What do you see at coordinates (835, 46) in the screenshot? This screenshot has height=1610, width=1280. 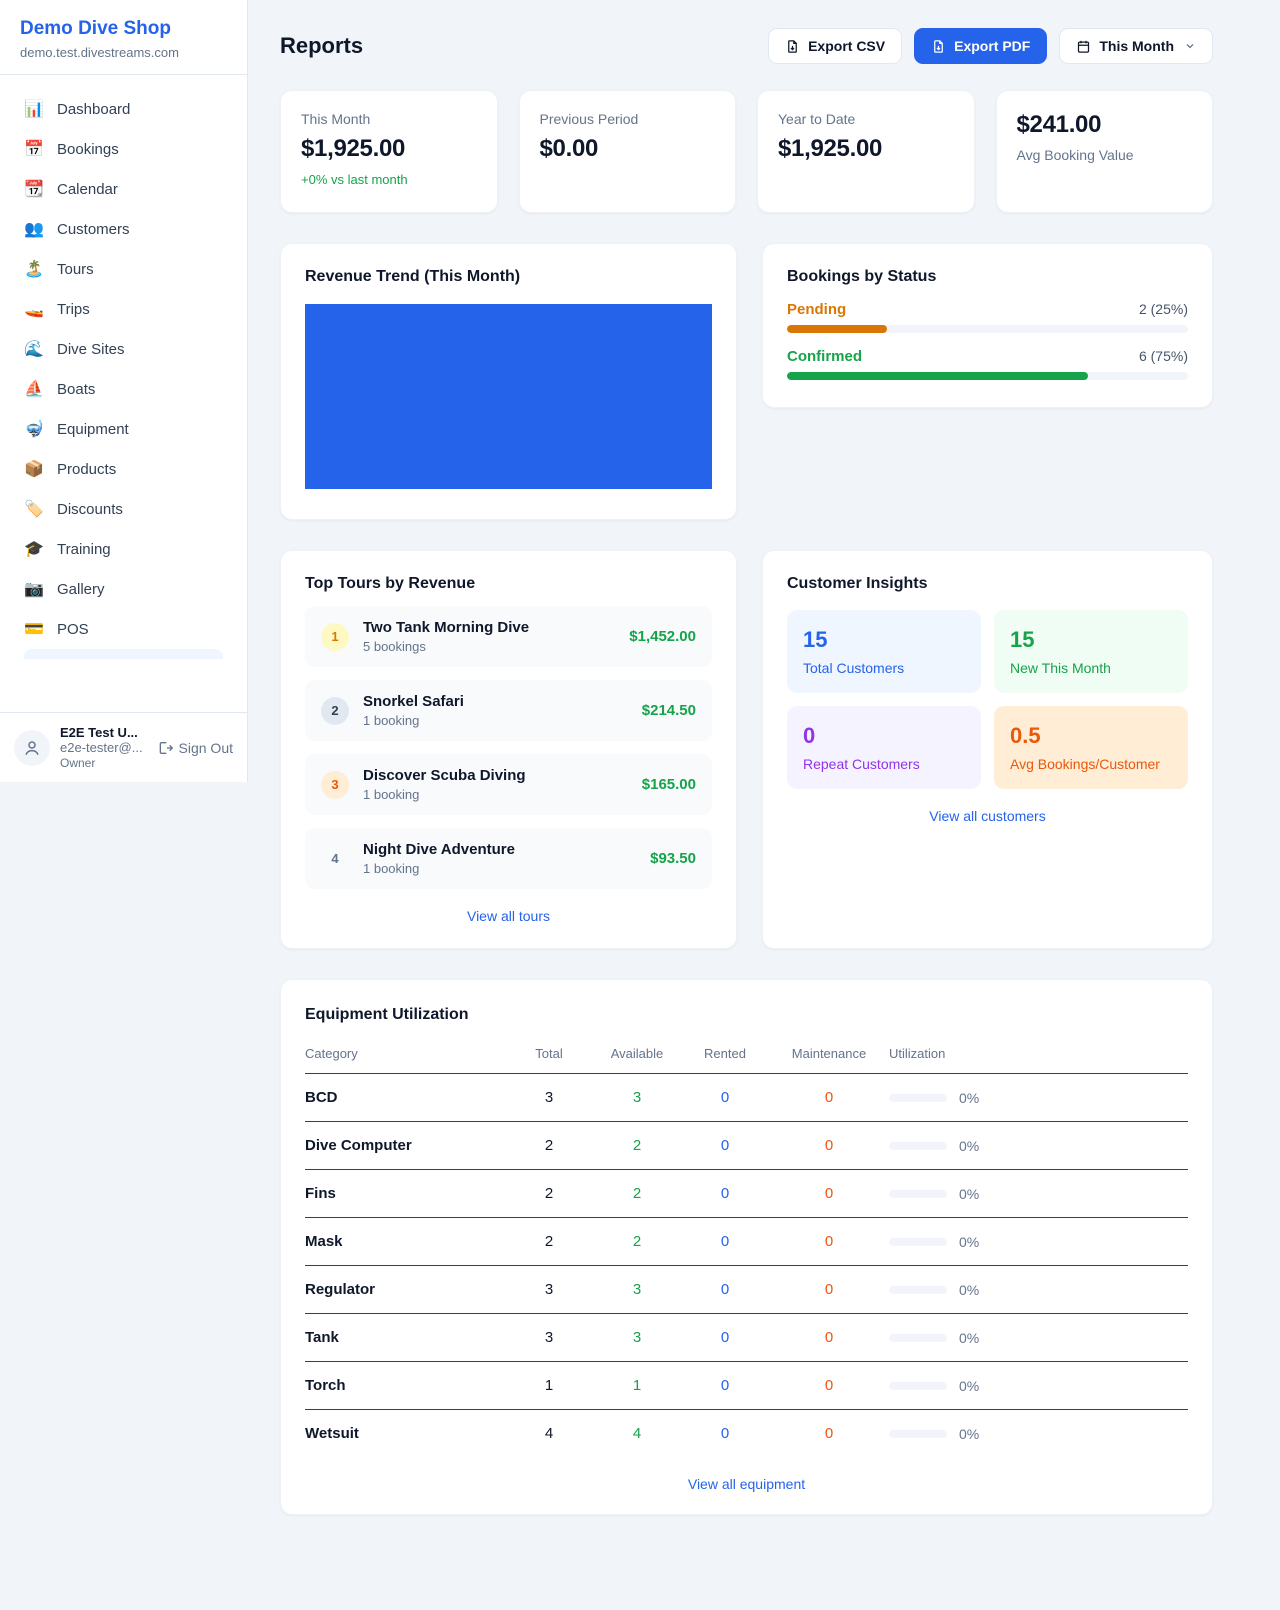 I see `export-csv-button: Export CSV` at bounding box center [835, 46].